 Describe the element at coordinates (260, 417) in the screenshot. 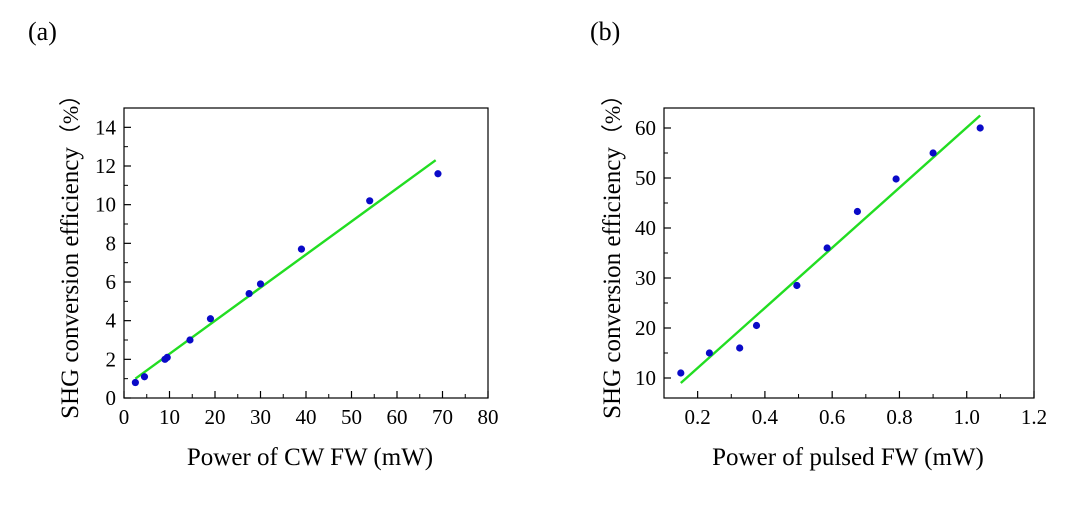

I see `x-tick-label: 30` at that location.